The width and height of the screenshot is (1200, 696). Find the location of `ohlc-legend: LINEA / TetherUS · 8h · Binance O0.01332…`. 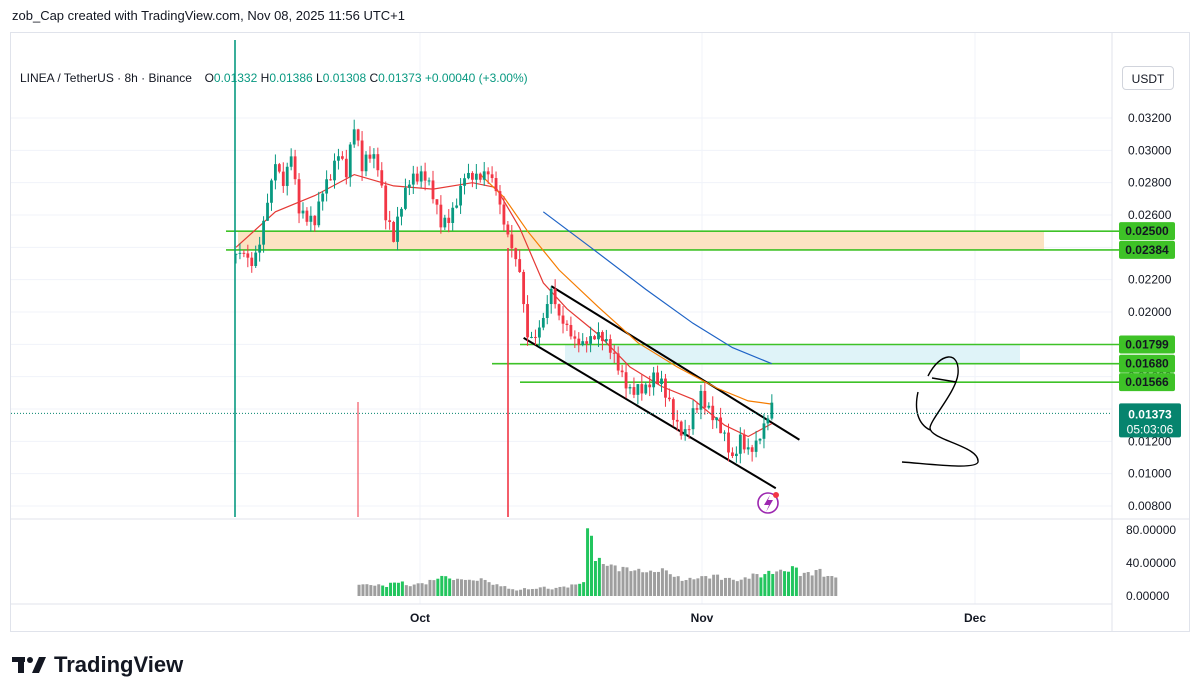

ohlc-legend: LINEA / TetherUS · 8h · Binance O0.01332… is located at coordinates (274, 78).